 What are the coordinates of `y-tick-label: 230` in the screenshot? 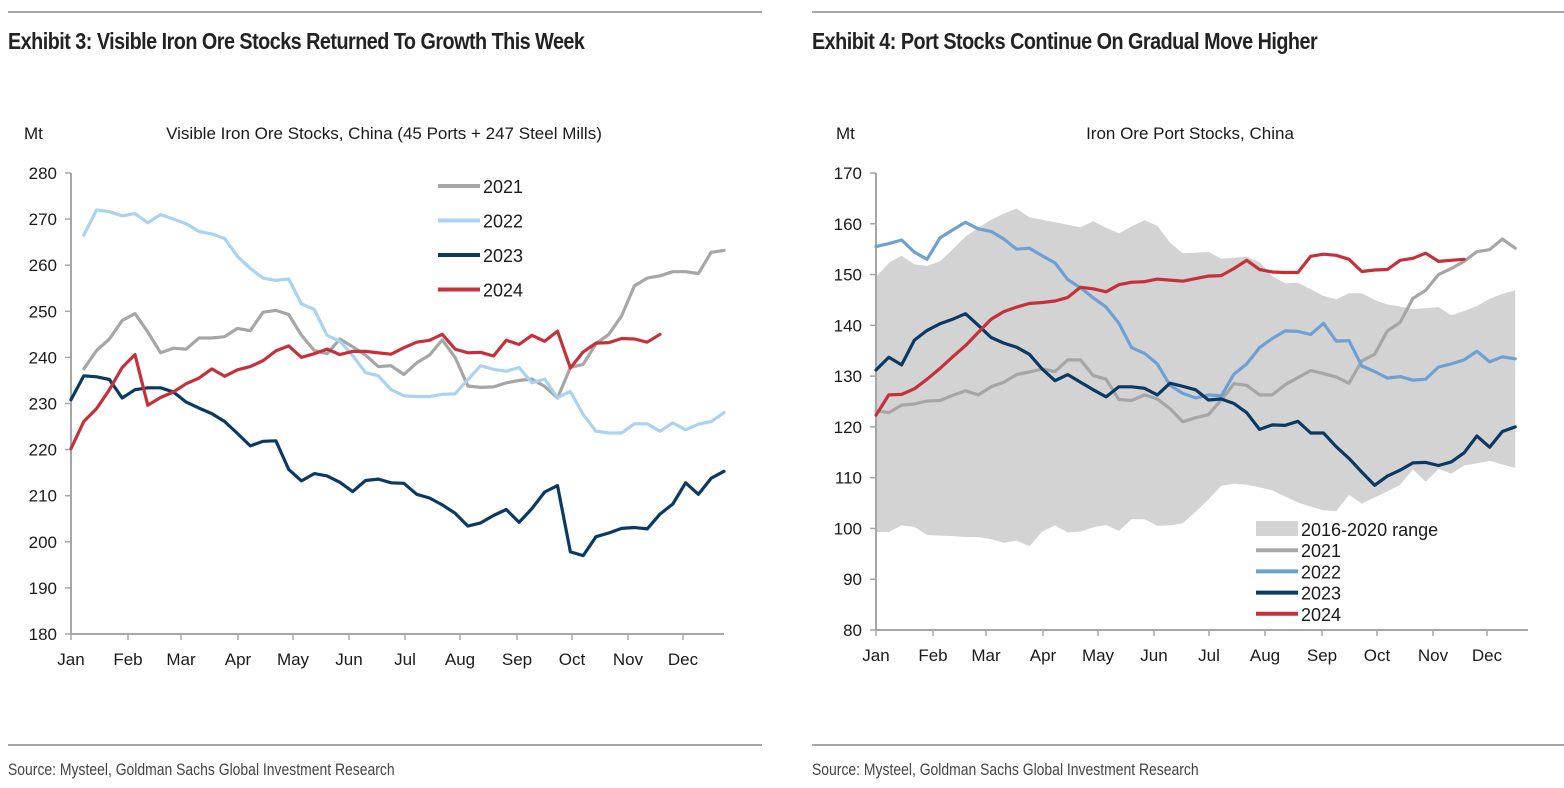 It's located at (43, 404).